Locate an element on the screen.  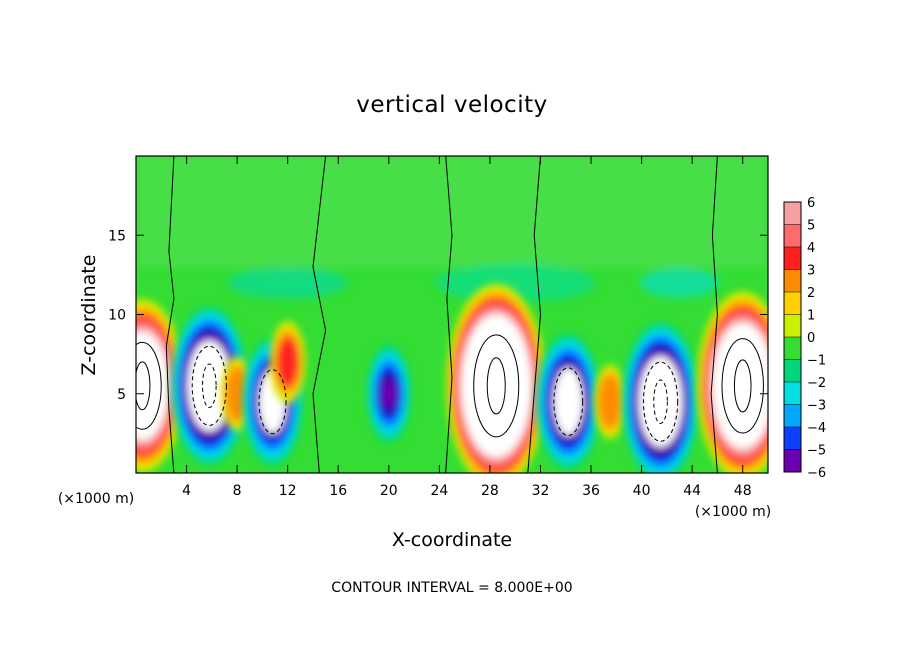
colorbar-tick-label: −1 is located at coordinates (816, 361).